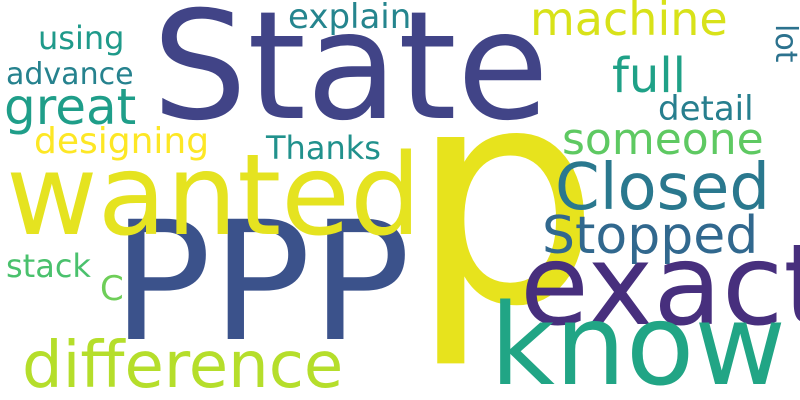  I want to click on word-using: using, so click(81, 38).